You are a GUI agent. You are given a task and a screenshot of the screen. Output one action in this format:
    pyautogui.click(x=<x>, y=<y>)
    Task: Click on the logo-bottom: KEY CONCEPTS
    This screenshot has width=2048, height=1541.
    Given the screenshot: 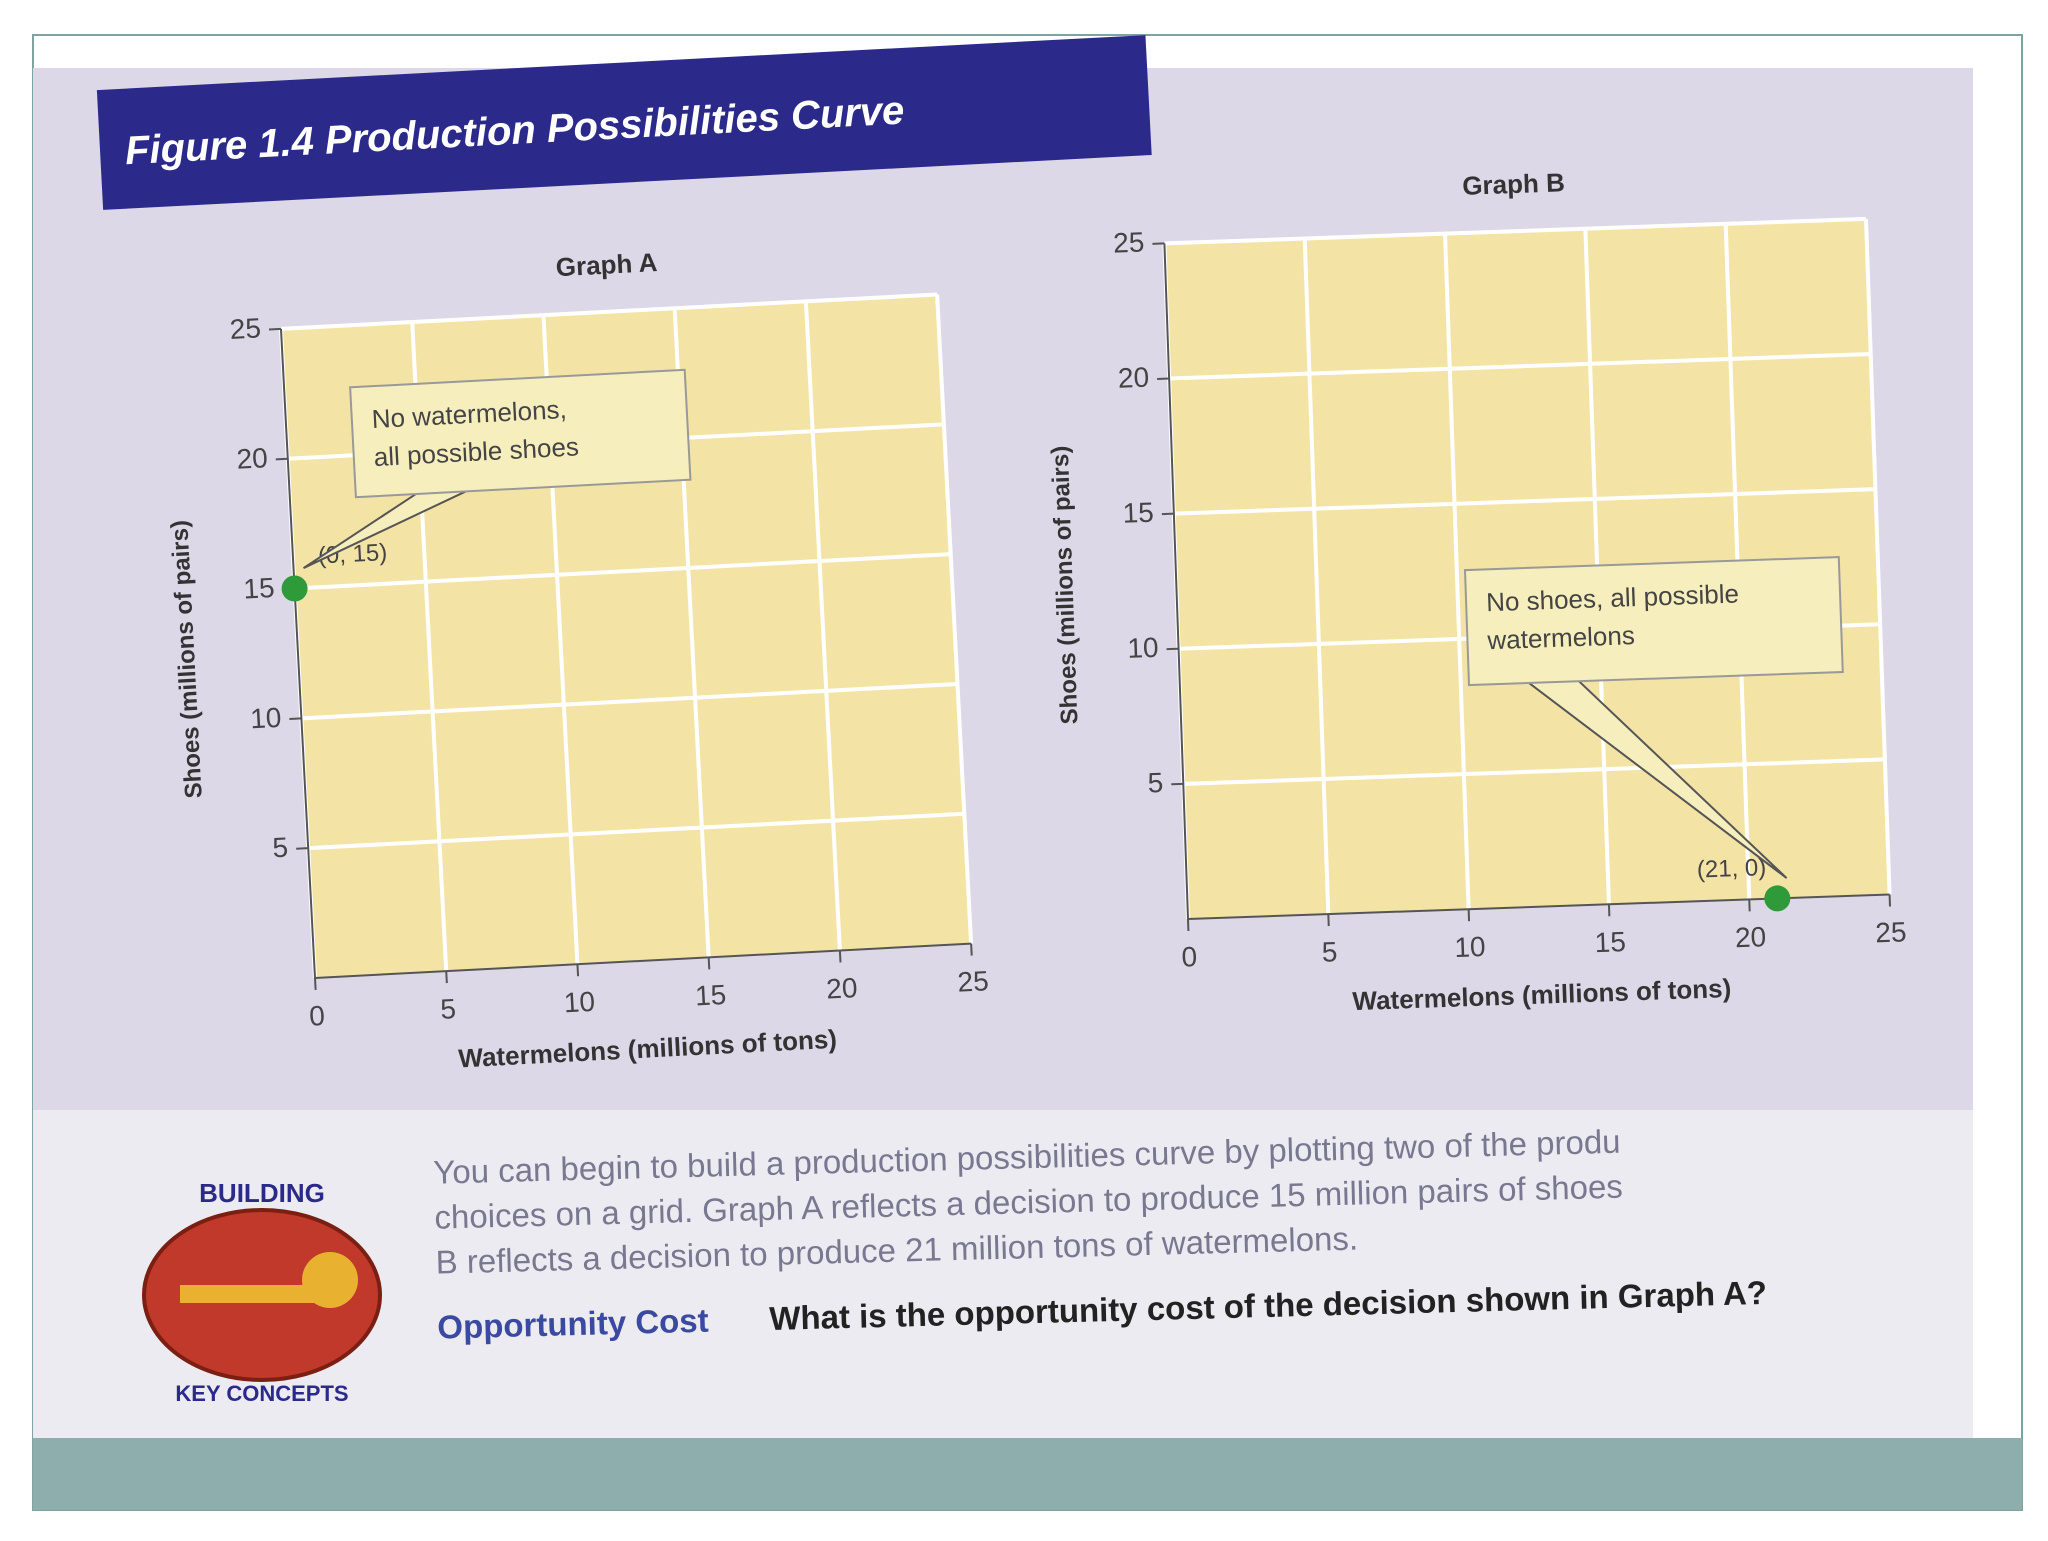 What is the action you would take?
    pyautogui.click(x=261, y=1393)
    